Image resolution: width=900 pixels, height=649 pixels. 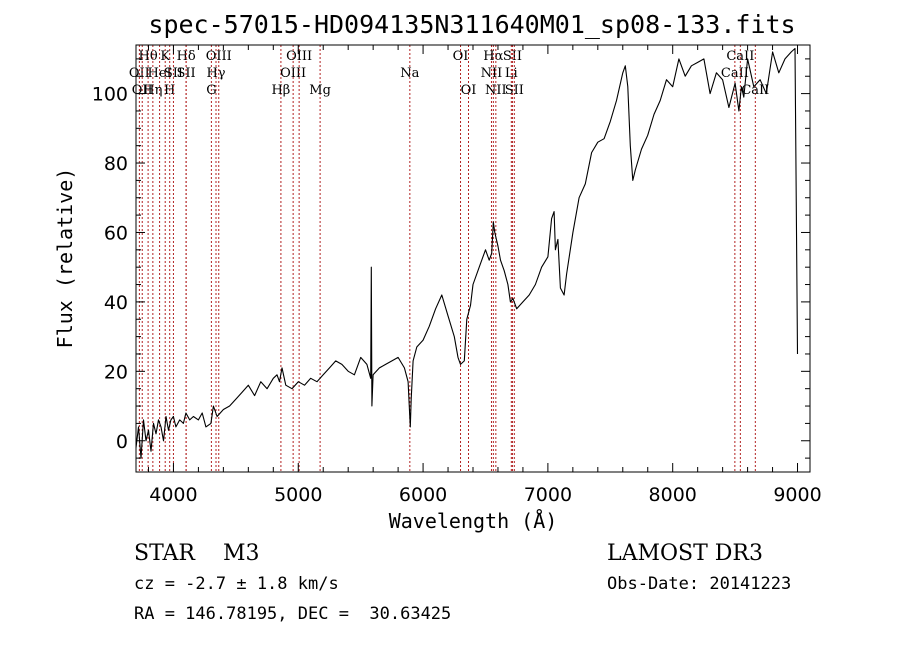 What do you see at coordinates (148, 56) in the screenshot?
I see `emission-line-label: Hθ` at bounding box center [148, 56].